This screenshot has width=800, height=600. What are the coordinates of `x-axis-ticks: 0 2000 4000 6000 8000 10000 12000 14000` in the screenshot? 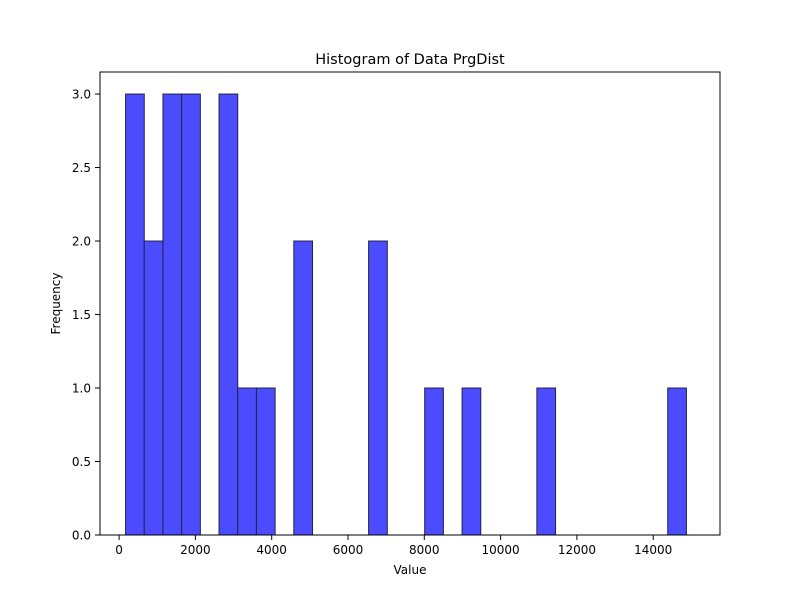 It's located at (393, 546).